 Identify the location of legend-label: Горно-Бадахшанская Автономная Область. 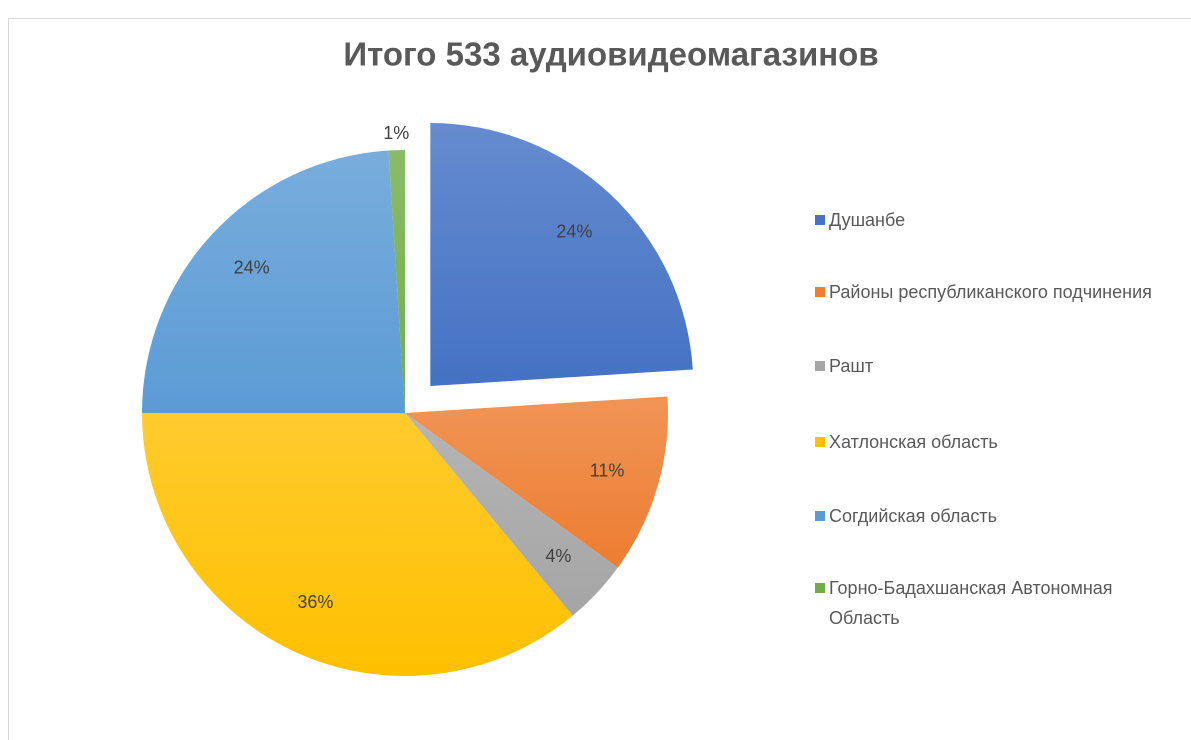
(971, 603).